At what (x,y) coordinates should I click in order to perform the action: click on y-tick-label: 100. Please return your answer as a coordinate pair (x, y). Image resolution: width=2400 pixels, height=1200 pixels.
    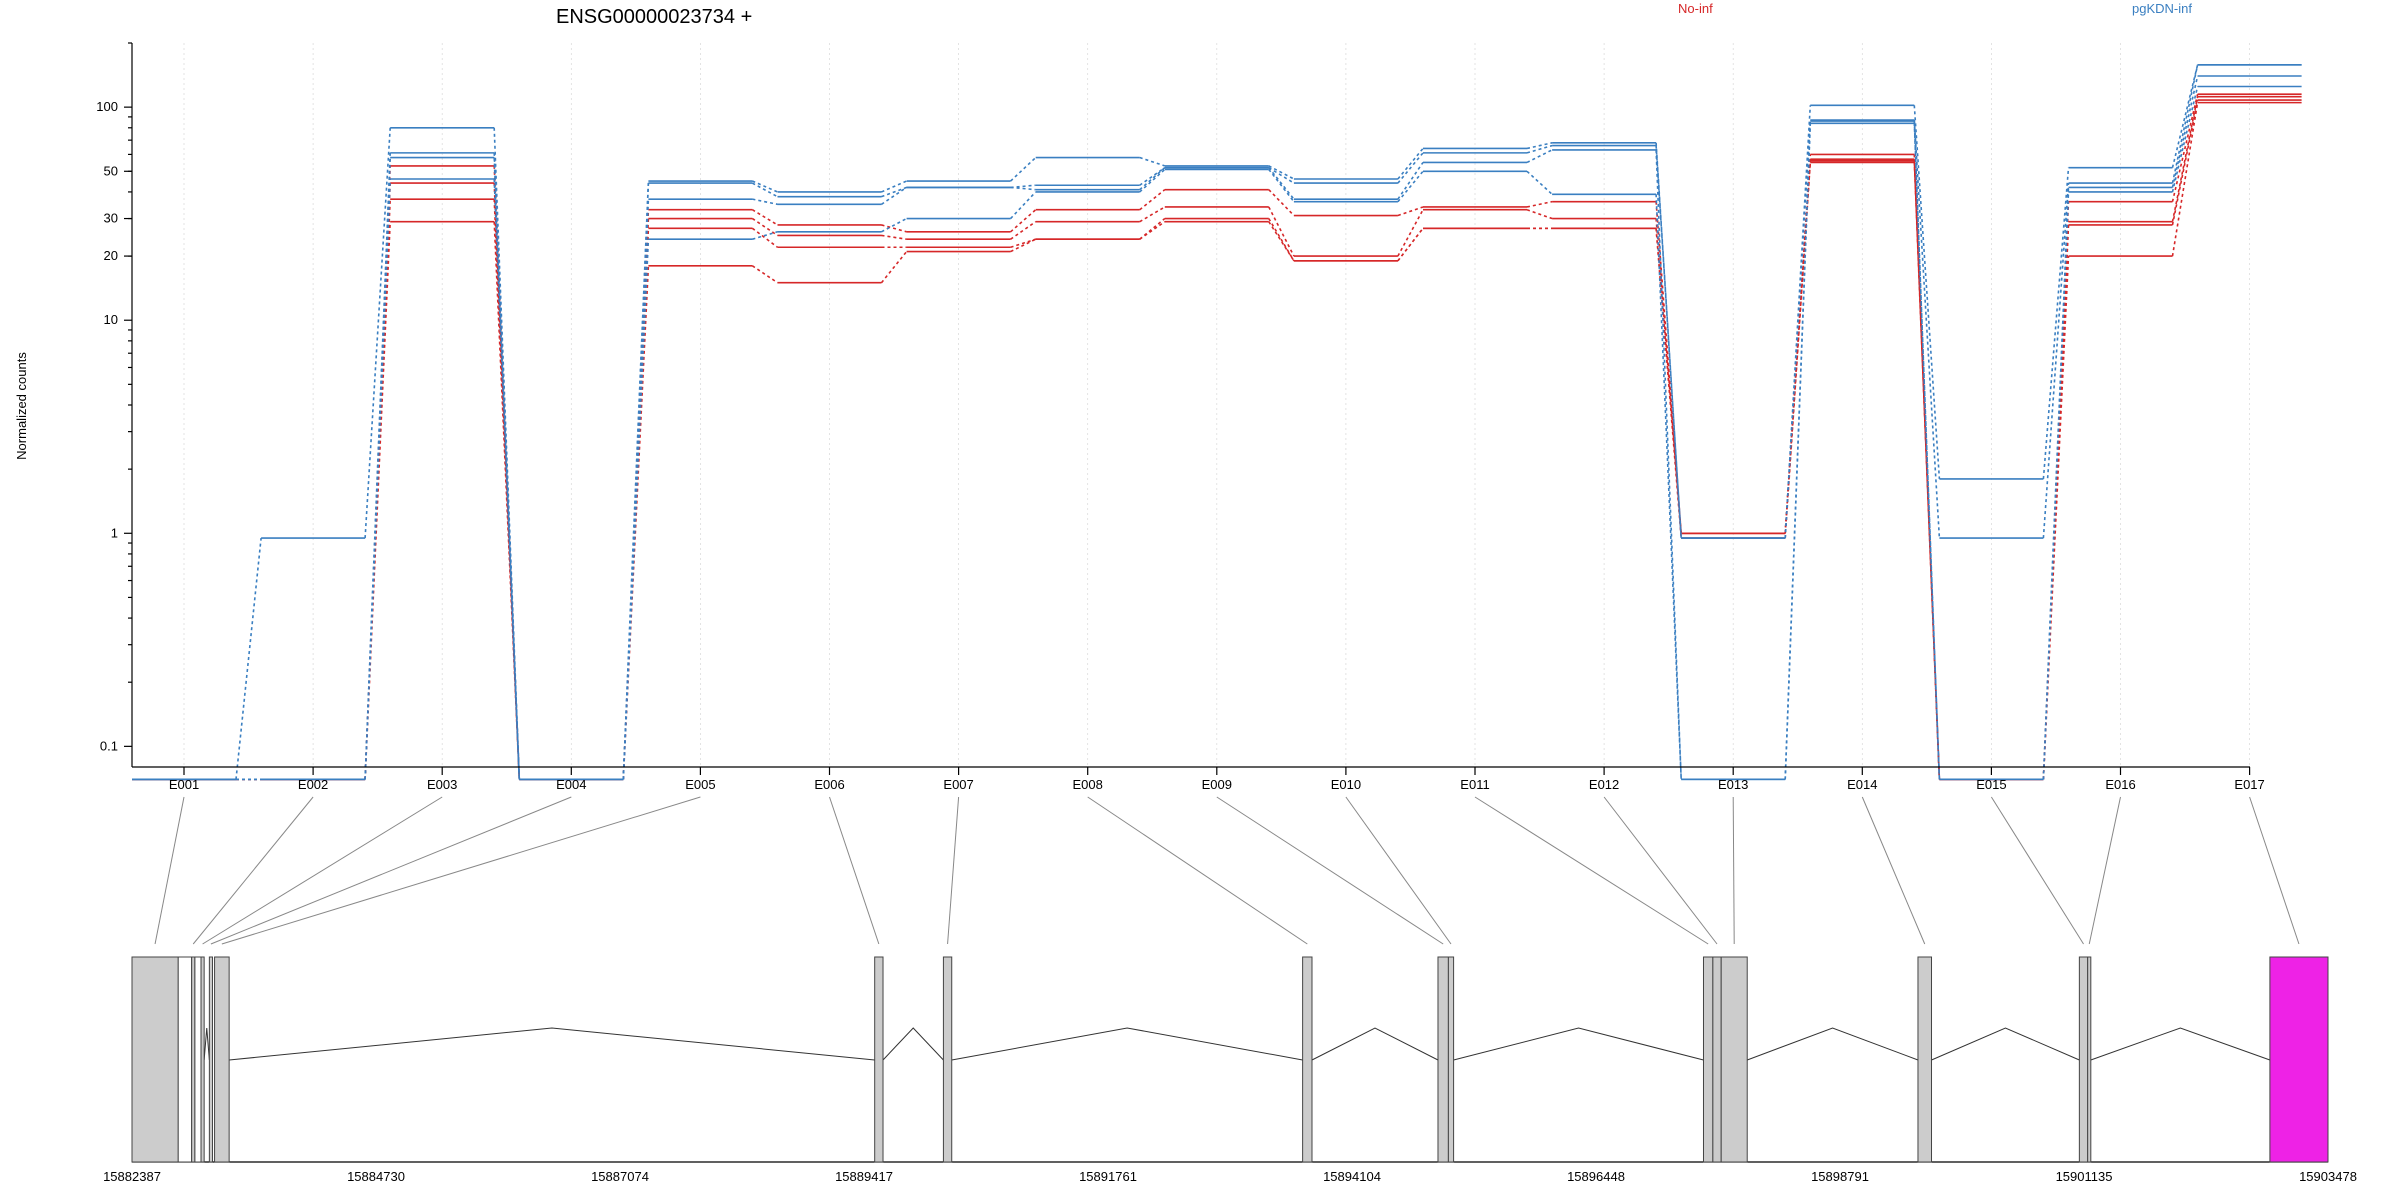
    Looking at the image, I should click on (107, 106).